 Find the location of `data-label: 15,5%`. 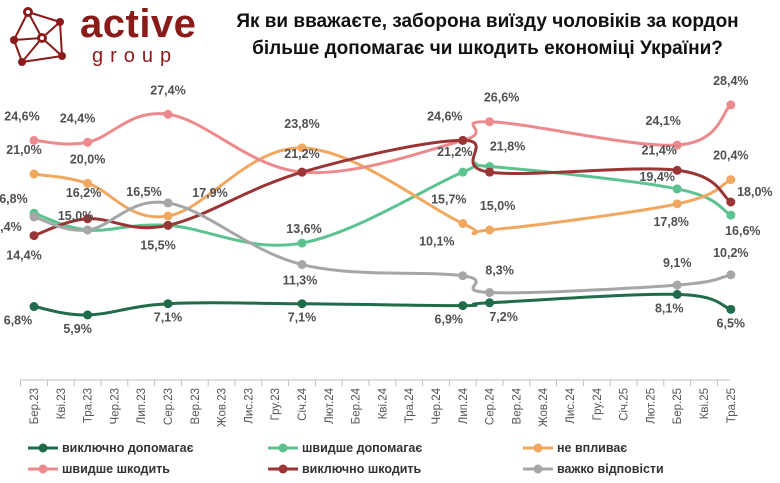

data-label: 15,5% is located at coordinates (157, 245).